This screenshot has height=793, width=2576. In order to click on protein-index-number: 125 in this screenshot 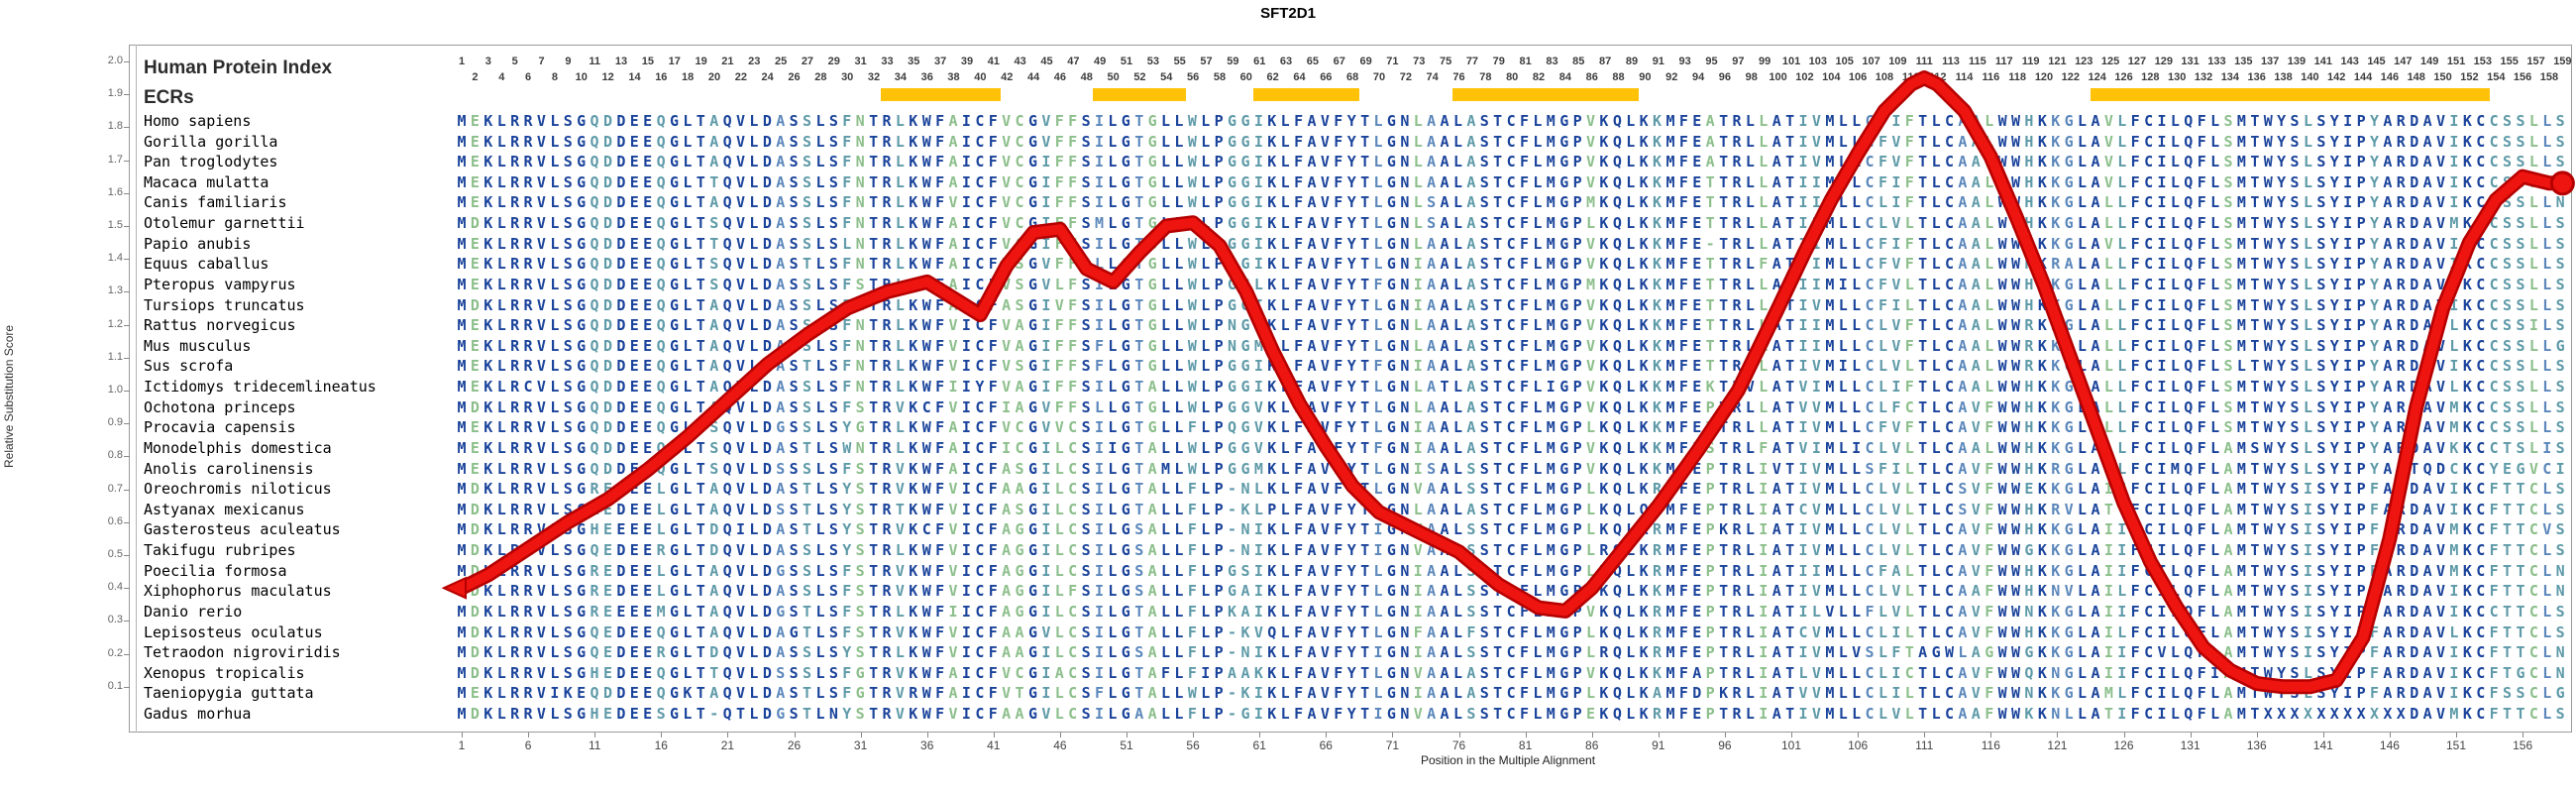, I will do `click(2110, 61)`.